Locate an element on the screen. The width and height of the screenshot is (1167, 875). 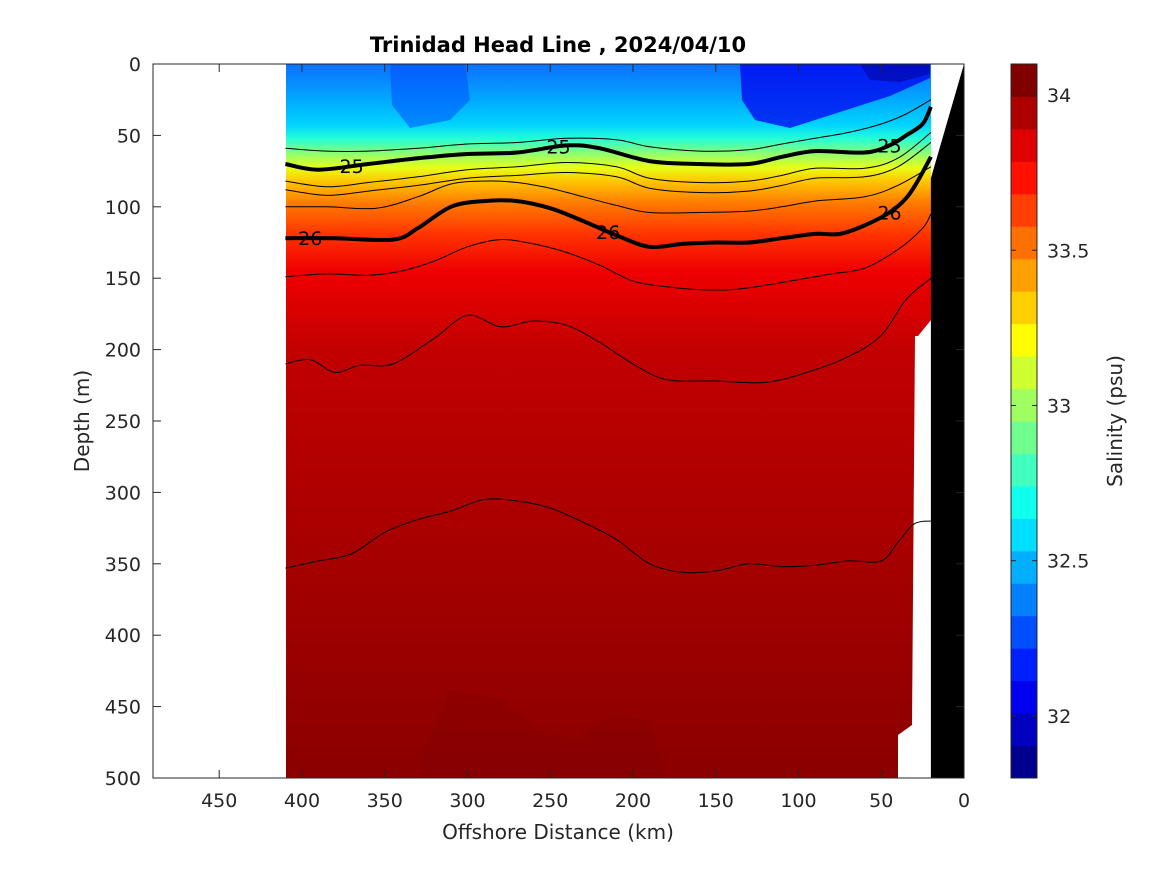
deep-salty-patch is located at coordinates (542, 734).